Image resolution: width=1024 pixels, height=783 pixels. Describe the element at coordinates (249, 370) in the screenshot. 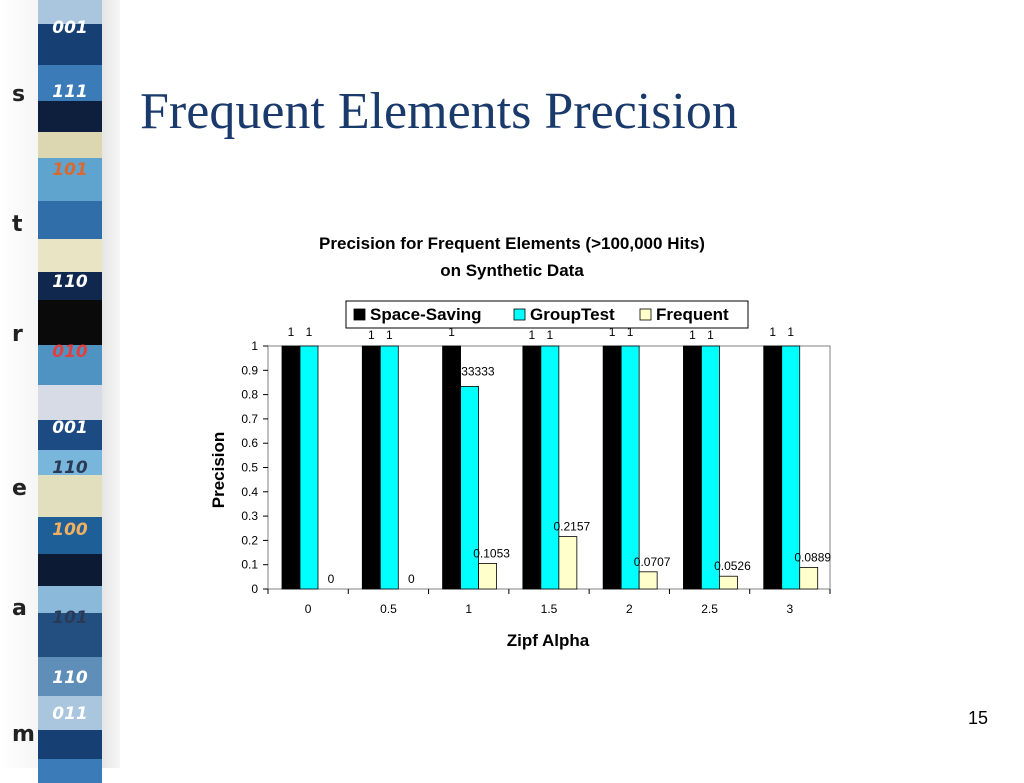

I see `y-tick-label: 0.9` at that location.